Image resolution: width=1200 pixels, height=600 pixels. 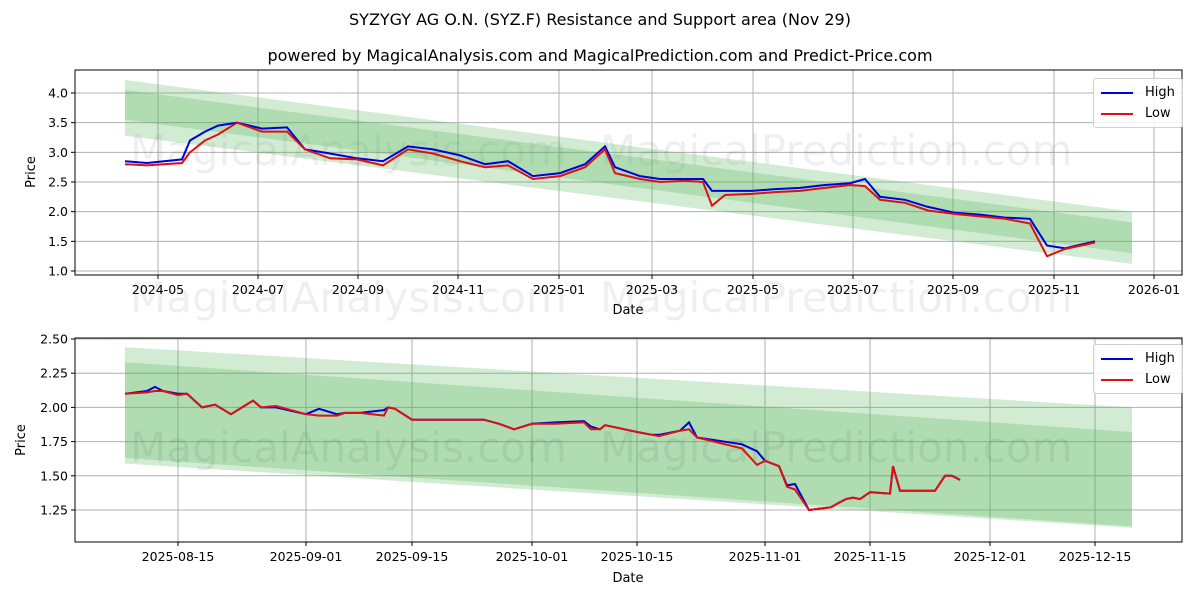 What do you see at coordinates (836, 150) in the screenshot?
I see `watermark-2: MagicalPrediction.com` at bounding box center [836, 150].